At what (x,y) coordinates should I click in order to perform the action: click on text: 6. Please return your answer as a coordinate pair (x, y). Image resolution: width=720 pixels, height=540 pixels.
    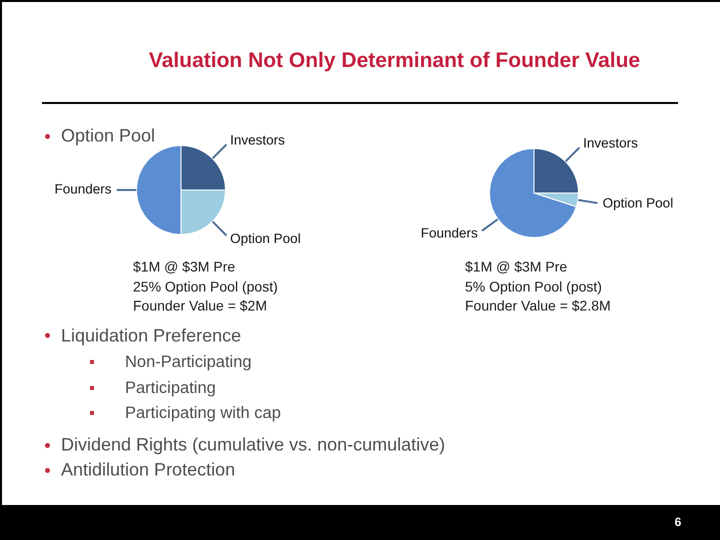
    Looking at the image, I should click on (678, 522).